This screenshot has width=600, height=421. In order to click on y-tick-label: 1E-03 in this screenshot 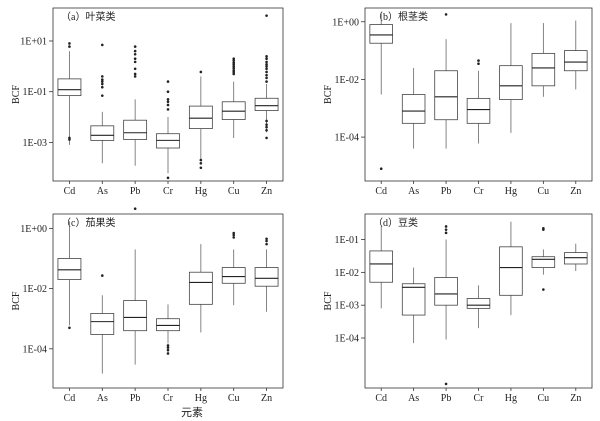, I will do `click(347, 306)`.